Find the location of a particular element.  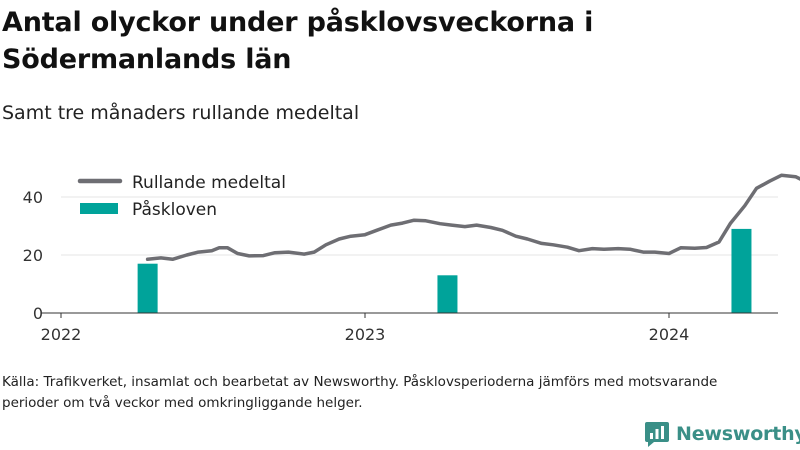

x-tick-label: 2024 is located at coordinates (669, 334).